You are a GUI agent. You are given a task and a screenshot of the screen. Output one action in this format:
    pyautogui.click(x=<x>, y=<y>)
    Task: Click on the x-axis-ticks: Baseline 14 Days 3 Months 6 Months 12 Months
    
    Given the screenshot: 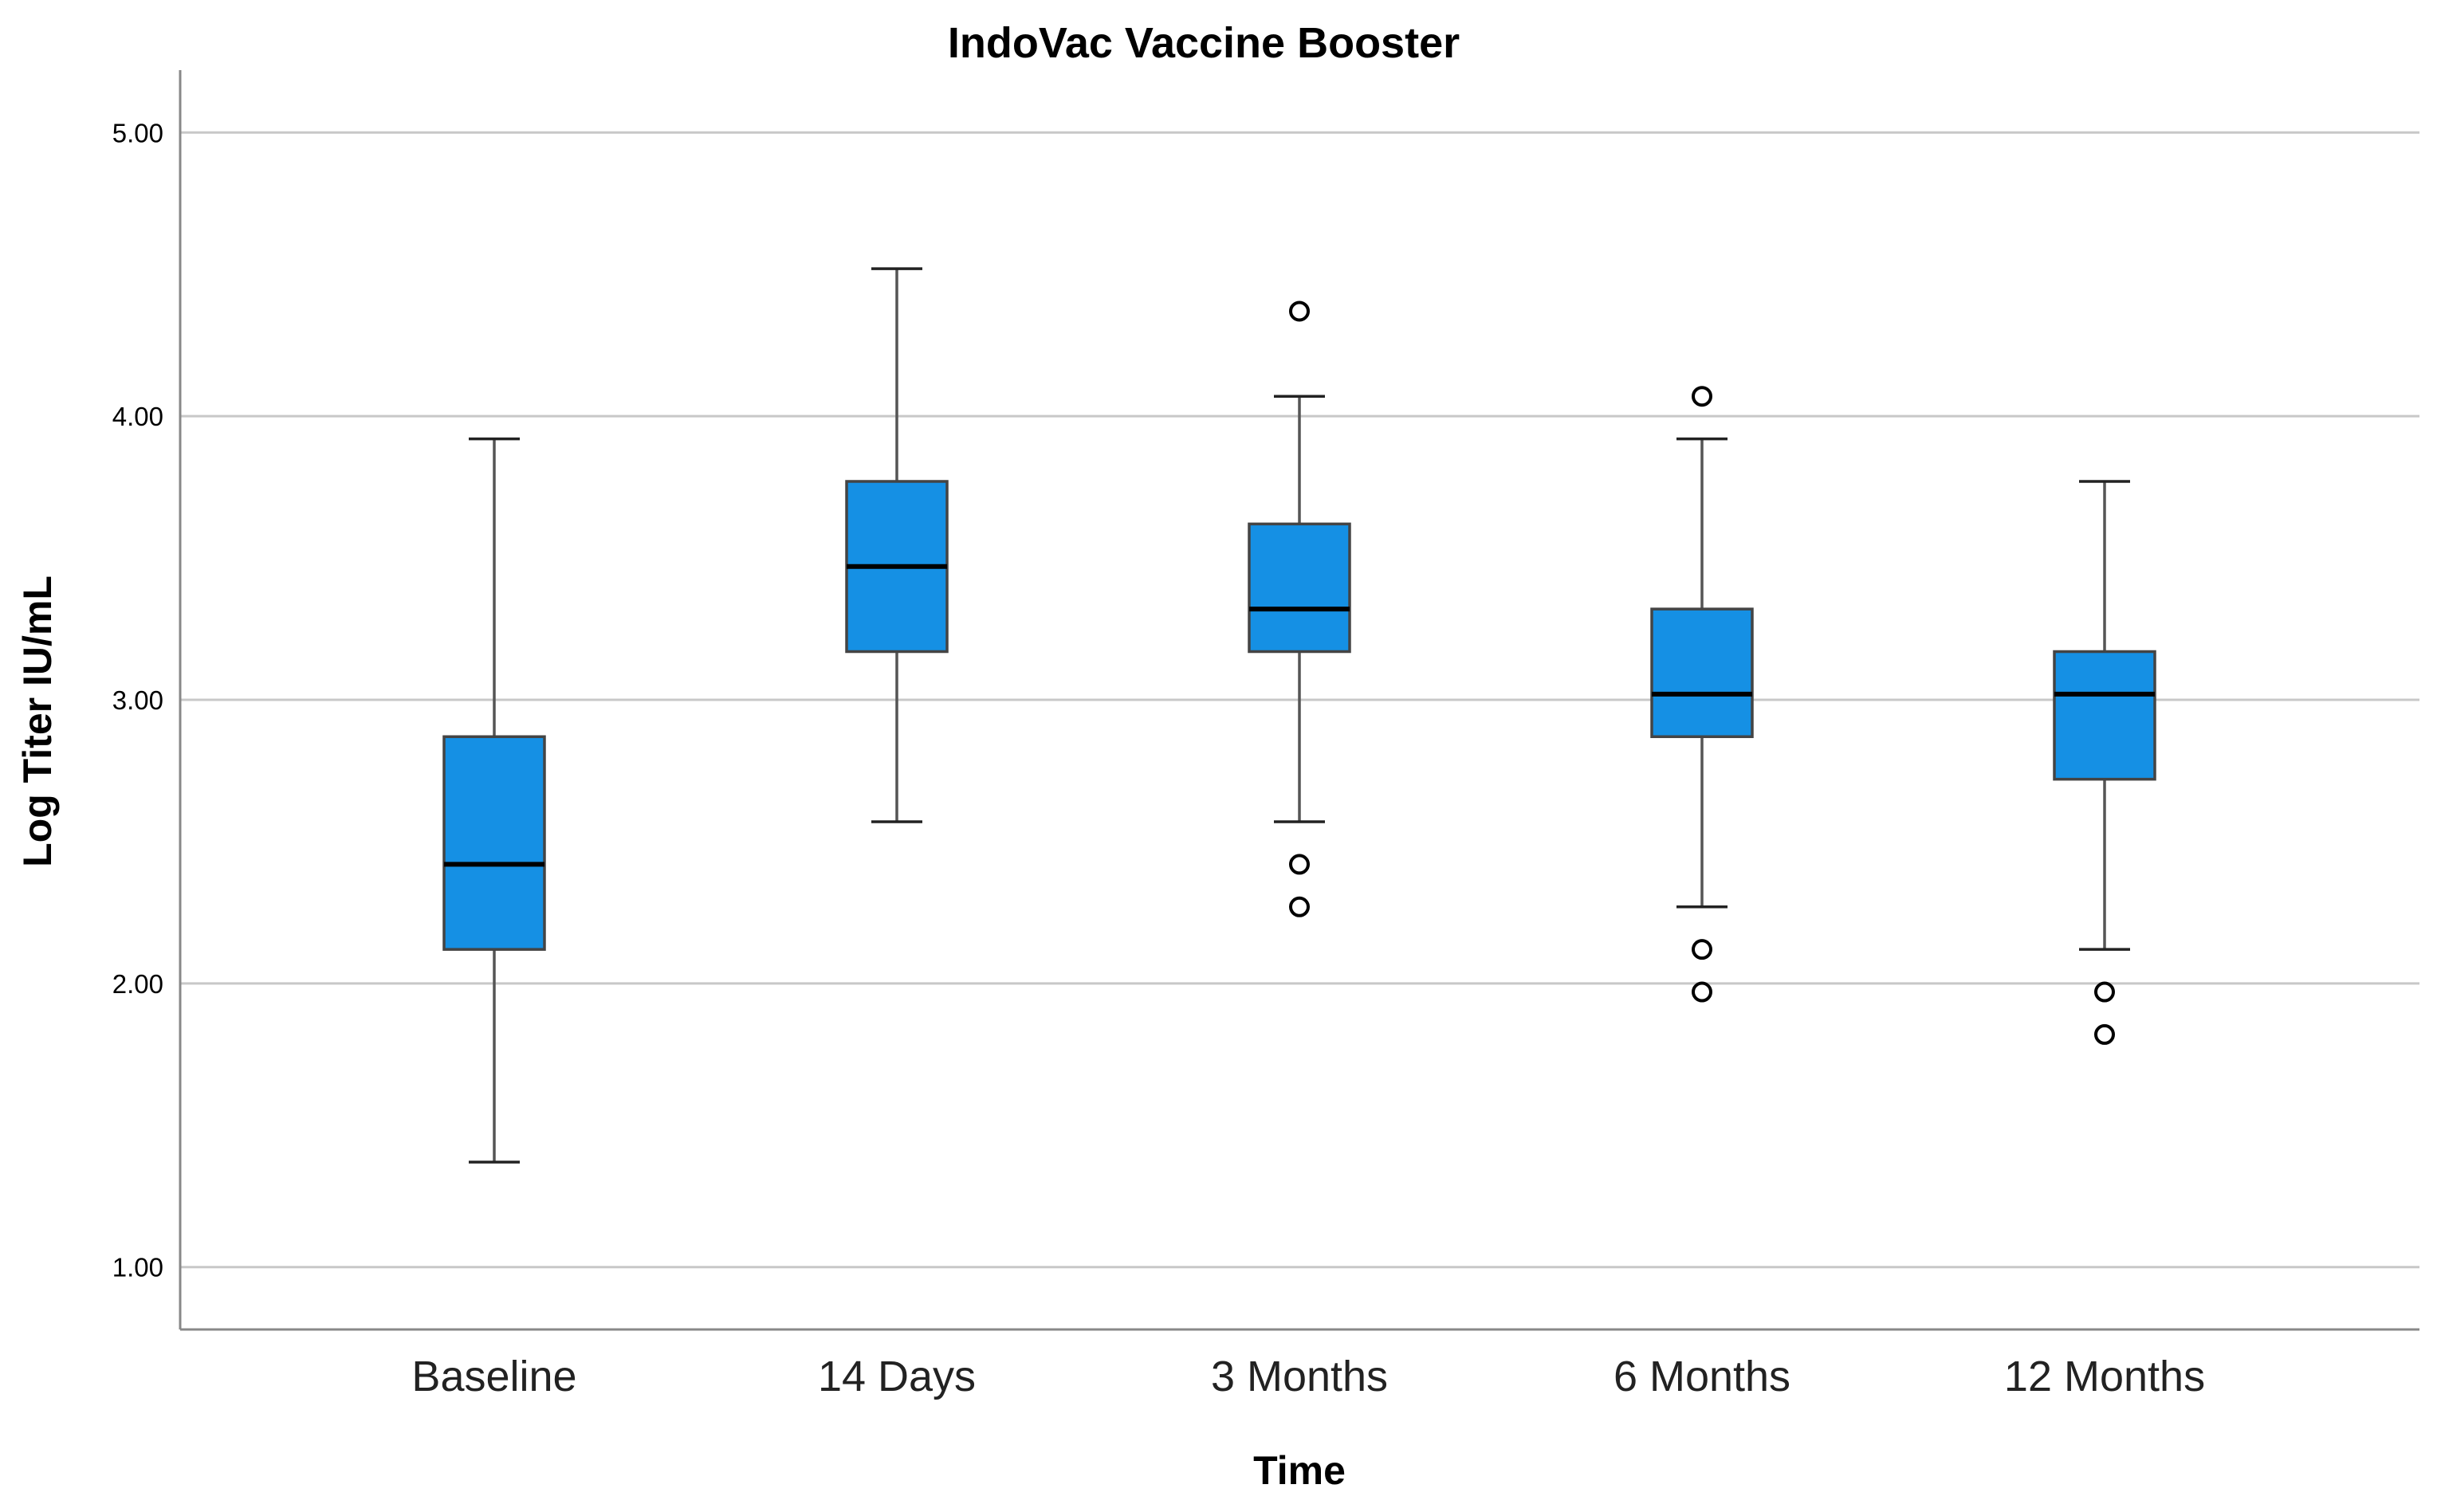 What is the action you would take?
    pyautogui.click(x=1308, y=1376)
    